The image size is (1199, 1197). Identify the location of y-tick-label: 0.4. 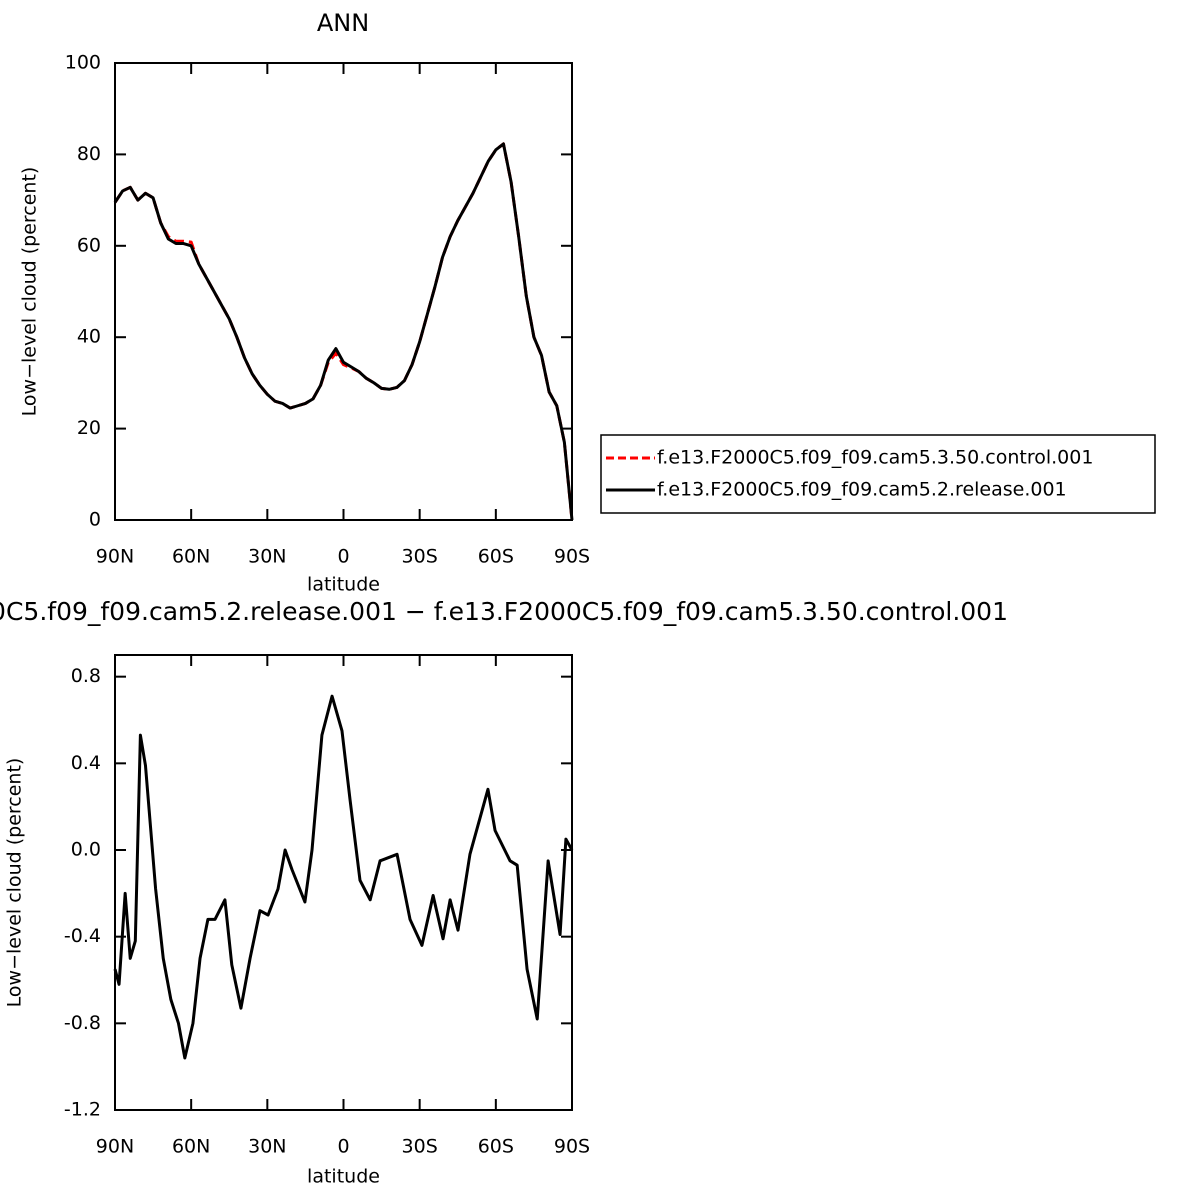
(86, 763).